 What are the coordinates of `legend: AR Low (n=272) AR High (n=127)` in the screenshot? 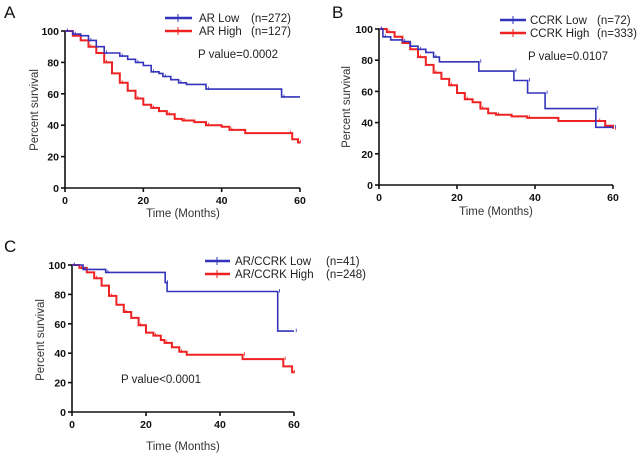 It's located at (228, 25).